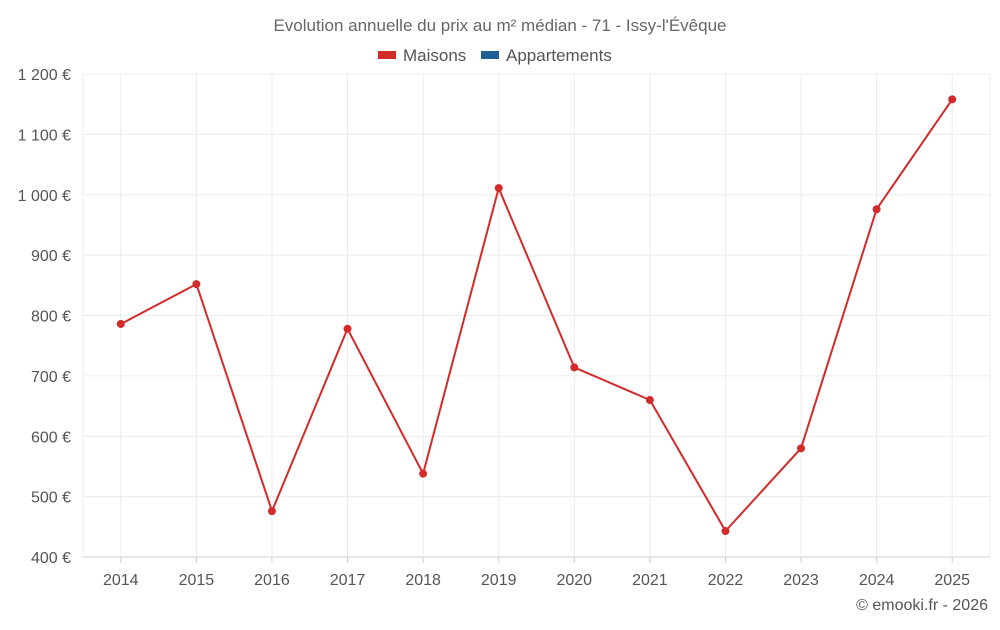  What do you see at coordinates (922, 605) in the screenshot?
I see `credit-text: © emooki.fr - 2026` at bounding box center [922, 605].